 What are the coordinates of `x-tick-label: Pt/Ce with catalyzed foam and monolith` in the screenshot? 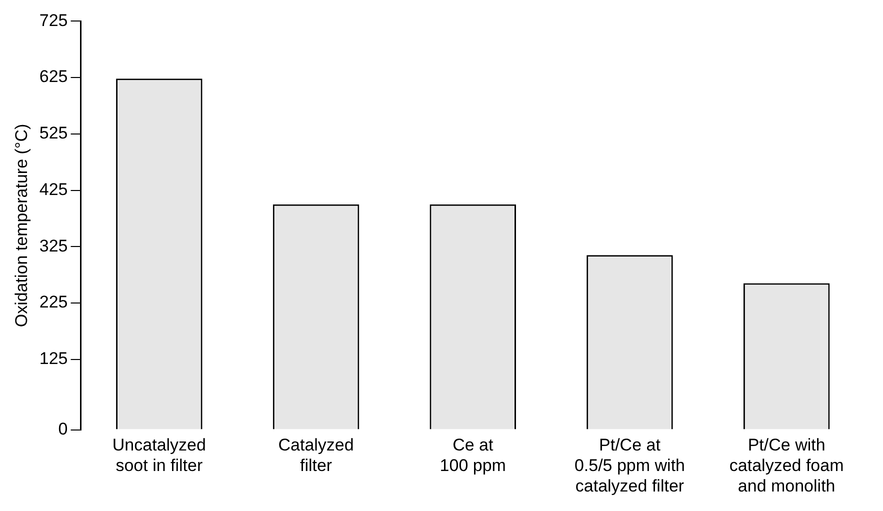 It's located at (786, 466).